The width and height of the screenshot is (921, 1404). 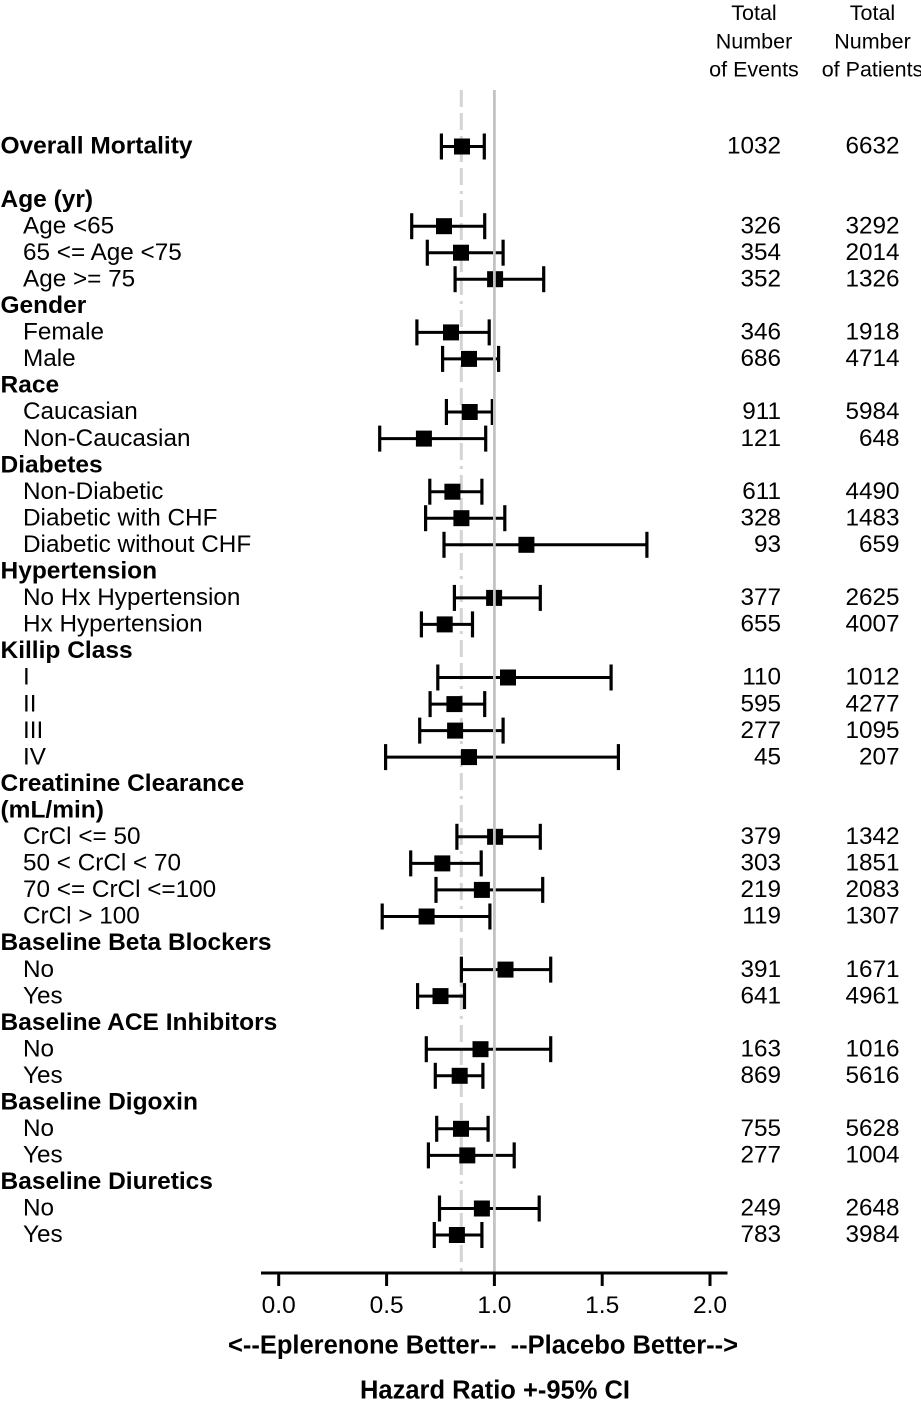 I want to click on svg-text: 219, so click(x=760, y=889).